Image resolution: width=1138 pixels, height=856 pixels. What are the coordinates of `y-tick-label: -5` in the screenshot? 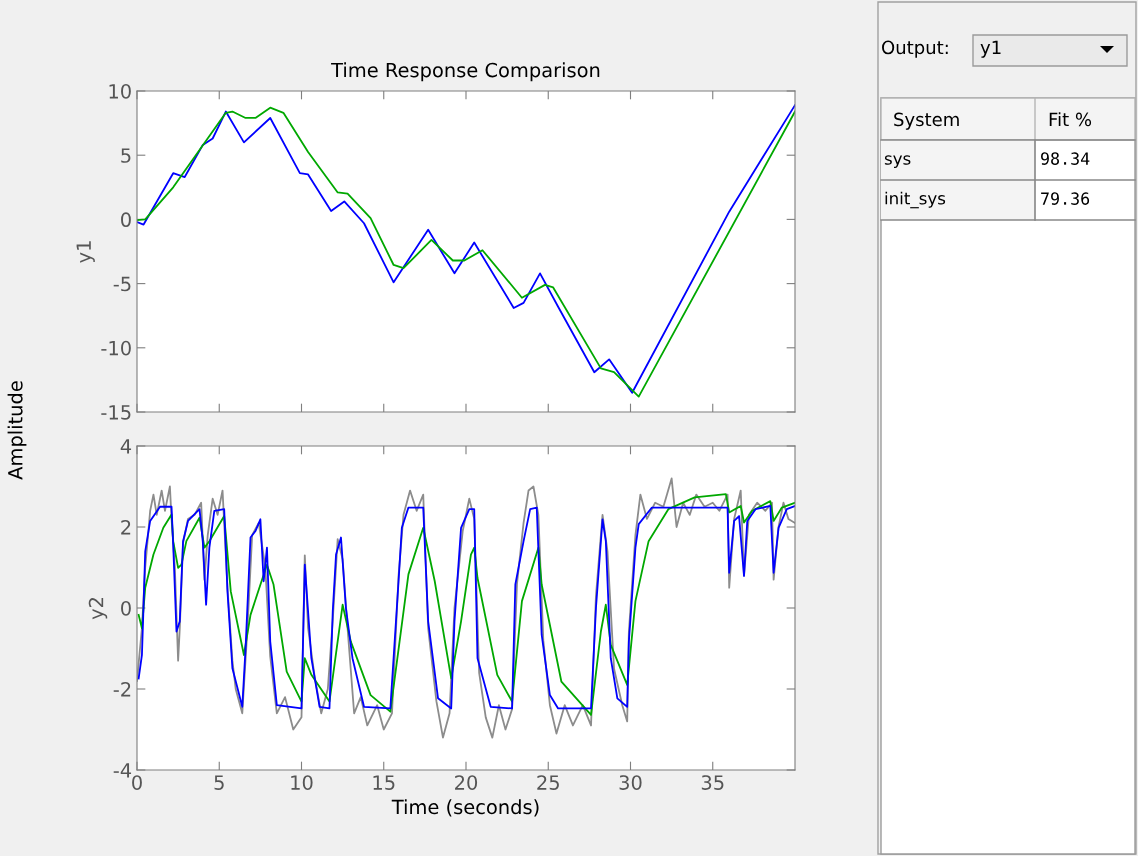 It's located at (122, 284).